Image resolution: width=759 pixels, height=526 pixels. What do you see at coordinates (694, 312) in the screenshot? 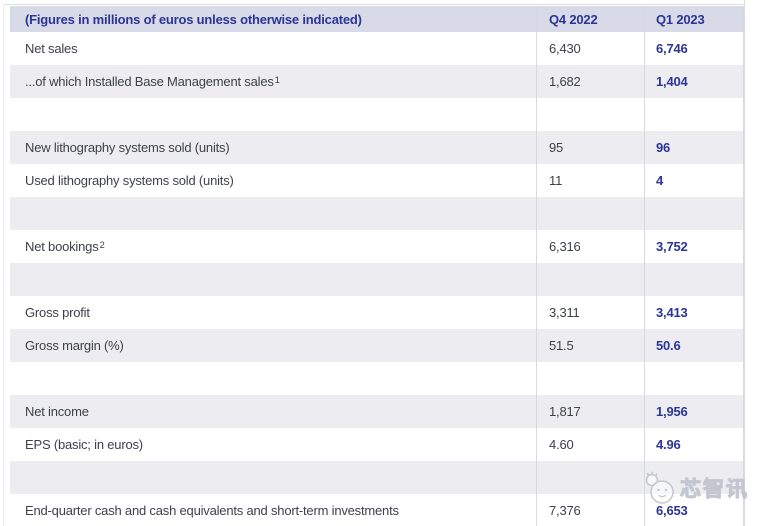
I see `value-q1-2023: 3,413` at bounding box center [694, 312].